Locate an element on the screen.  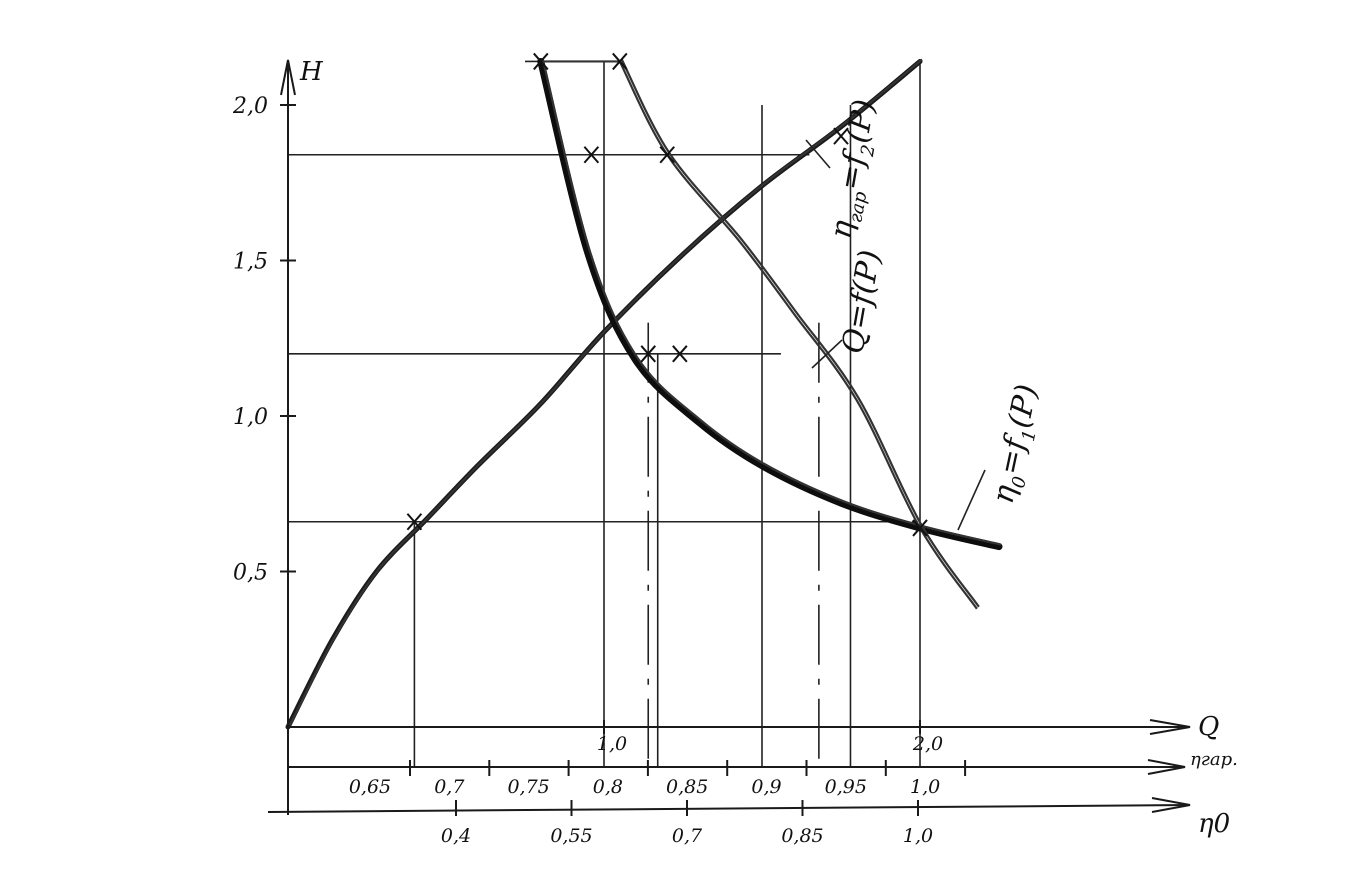
leader-eta0 is located at coordinates (971, 500).